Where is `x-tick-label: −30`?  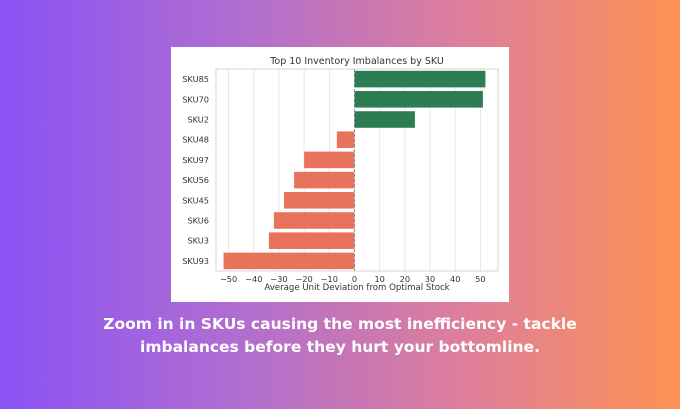
x-tick-label: −30 is located at coordinates (278, 279).